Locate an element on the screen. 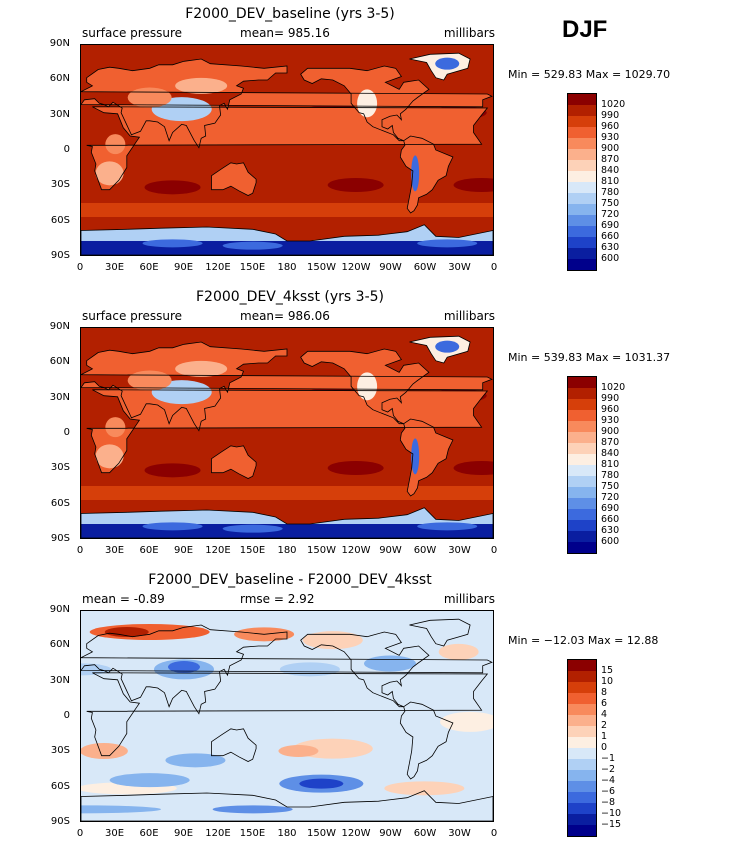 This screenshot has height=854, width=733. lon-tick-label: 90E is located at coordinates (183, 550).